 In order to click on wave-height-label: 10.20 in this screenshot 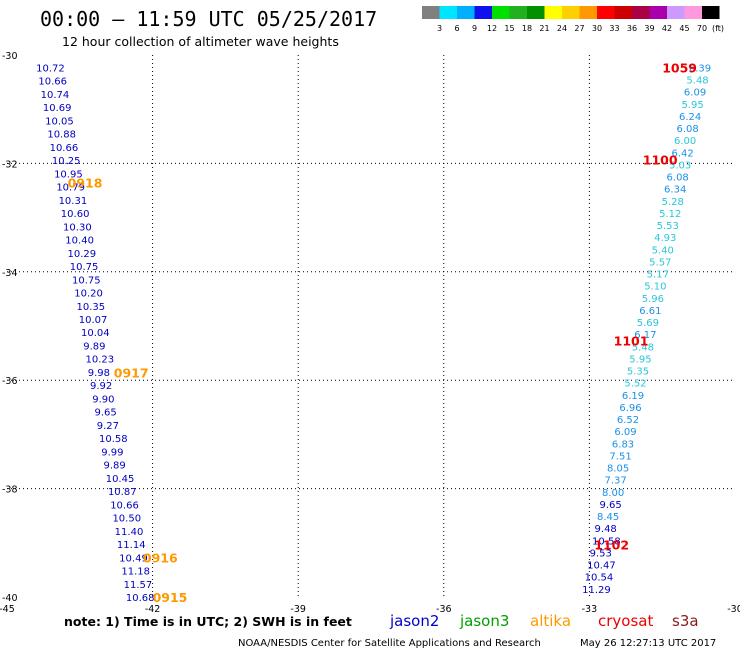, I will do `click(88, 294)`.